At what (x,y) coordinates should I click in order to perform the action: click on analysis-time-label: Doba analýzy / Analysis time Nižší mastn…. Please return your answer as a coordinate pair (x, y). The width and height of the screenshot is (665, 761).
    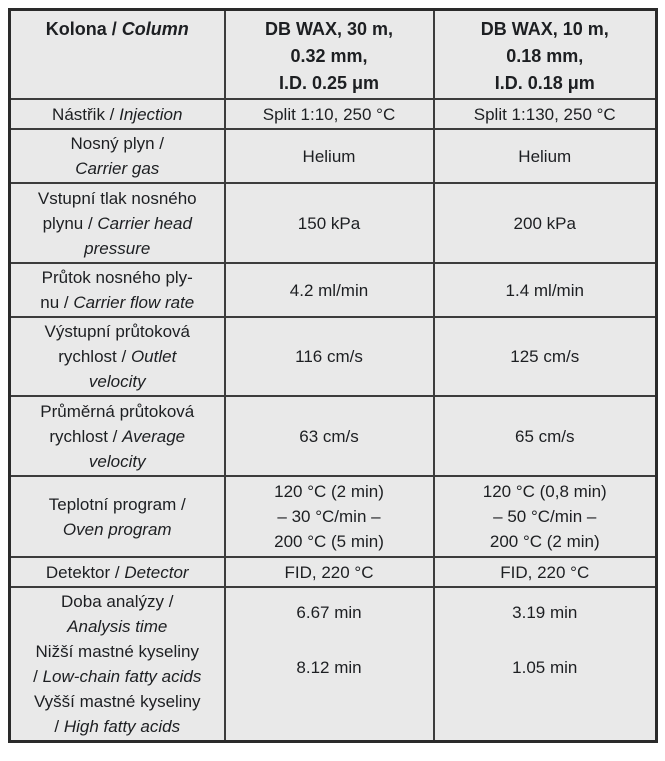
    Looking at the image, I should click on (117, 664).